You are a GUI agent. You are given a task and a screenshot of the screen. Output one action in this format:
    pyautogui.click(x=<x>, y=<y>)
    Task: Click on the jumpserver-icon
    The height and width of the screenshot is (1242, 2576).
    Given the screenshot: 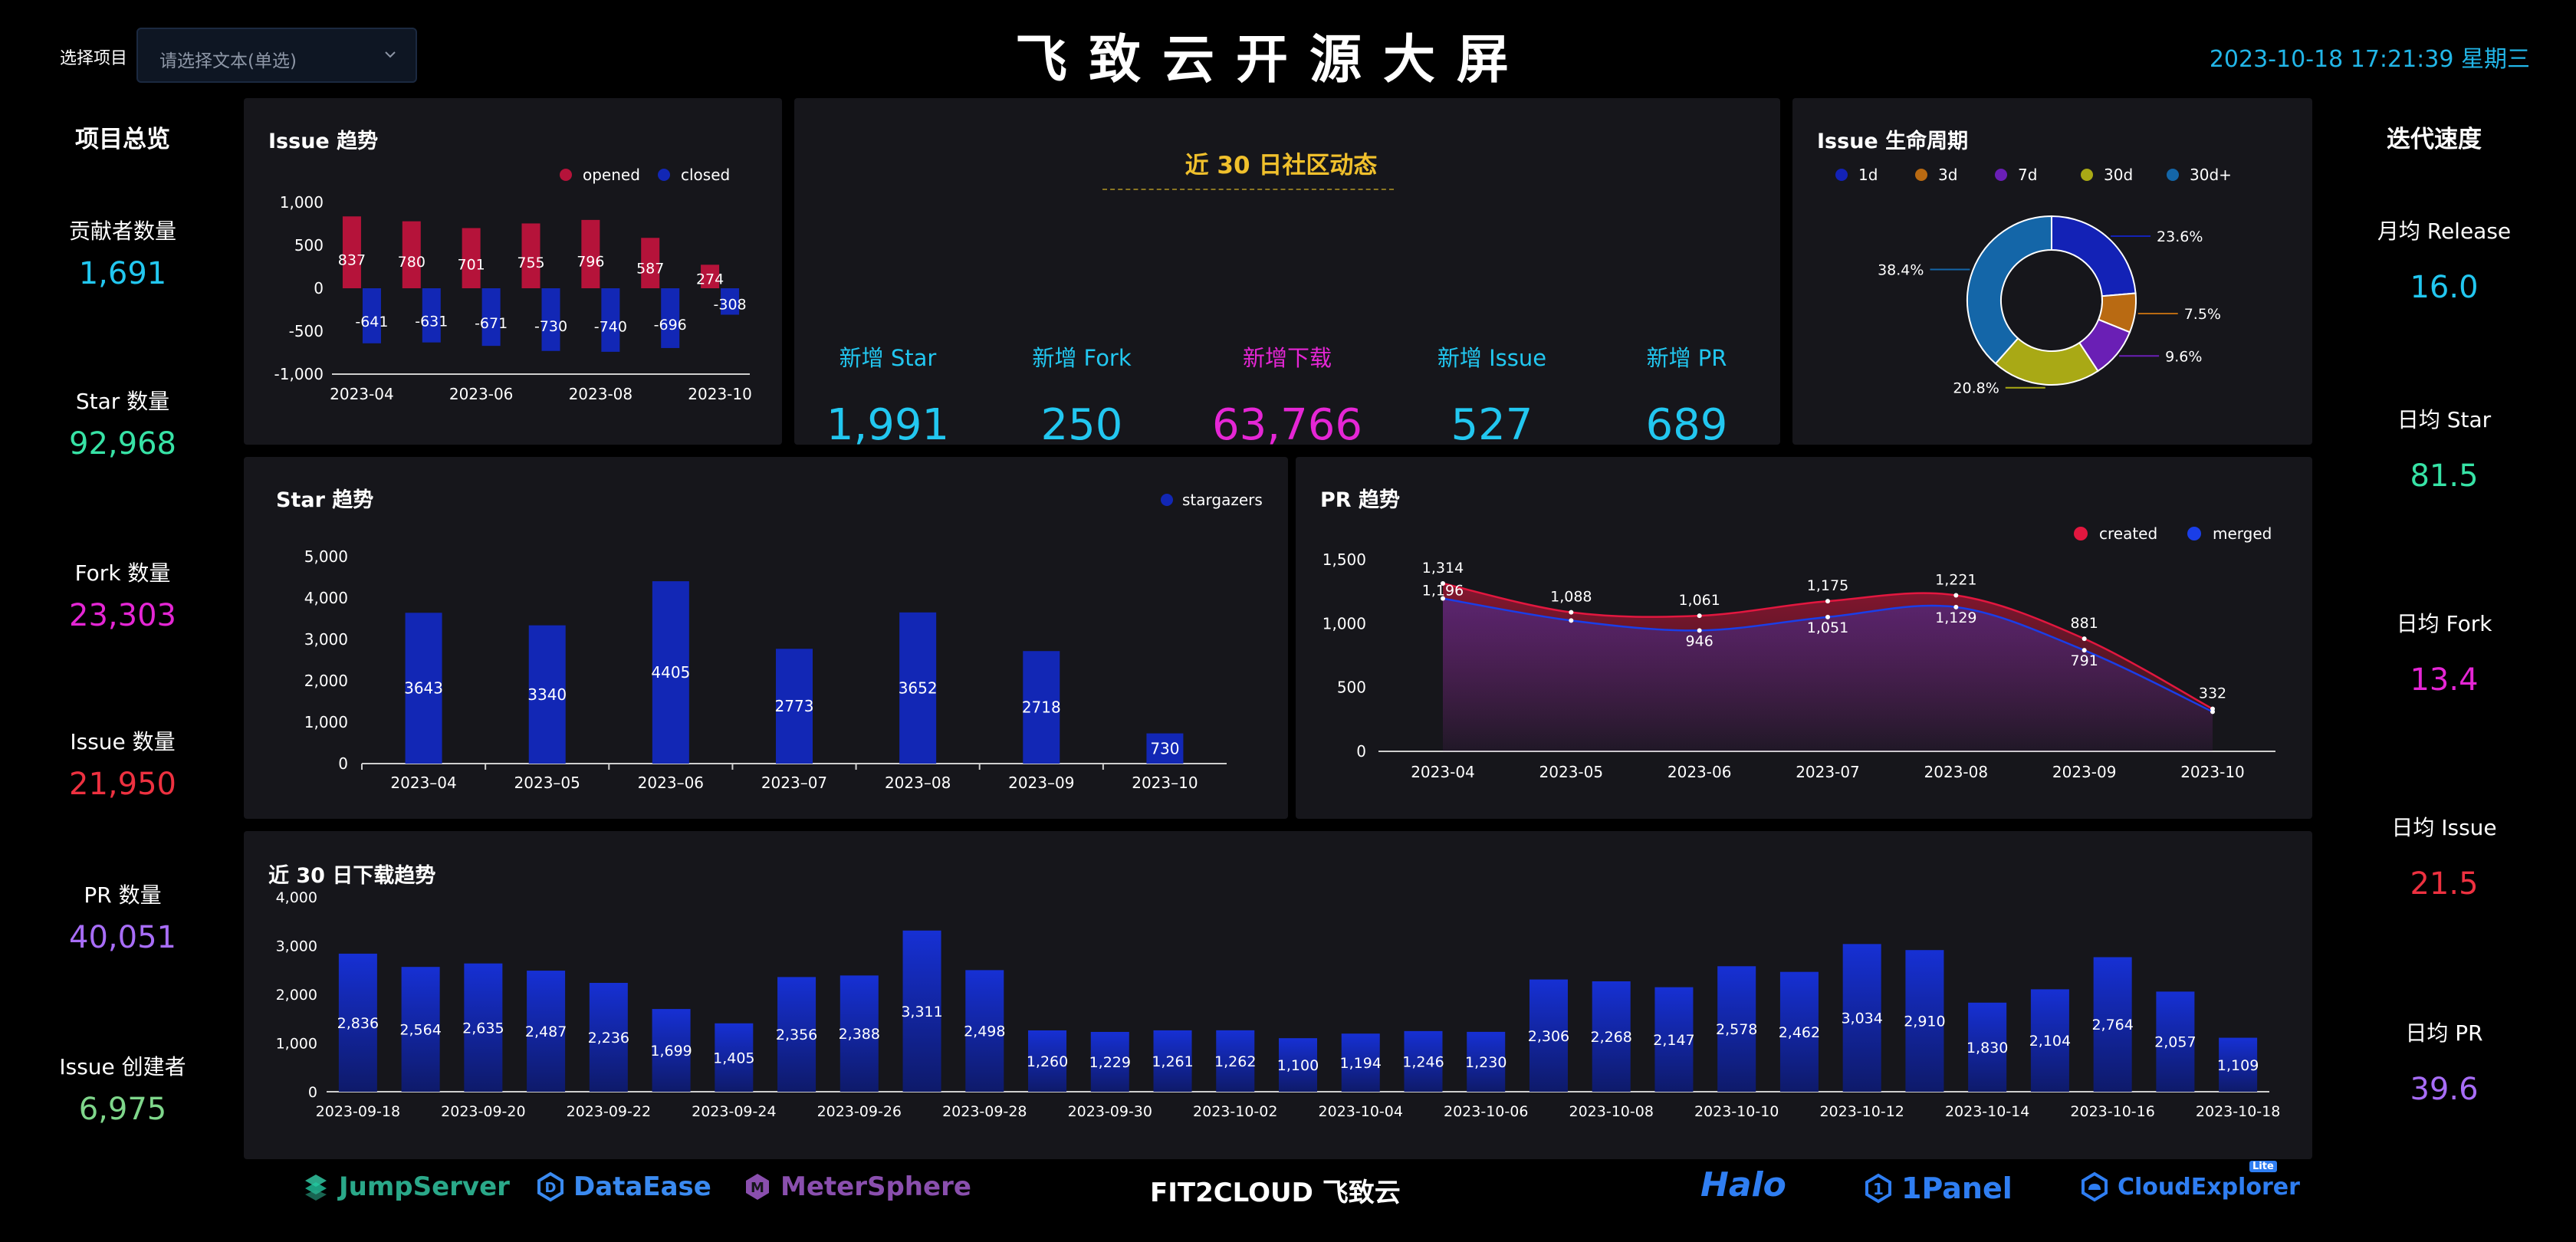 What is the action you would take?
    pyautogui.click(x=316, y=1188)
    